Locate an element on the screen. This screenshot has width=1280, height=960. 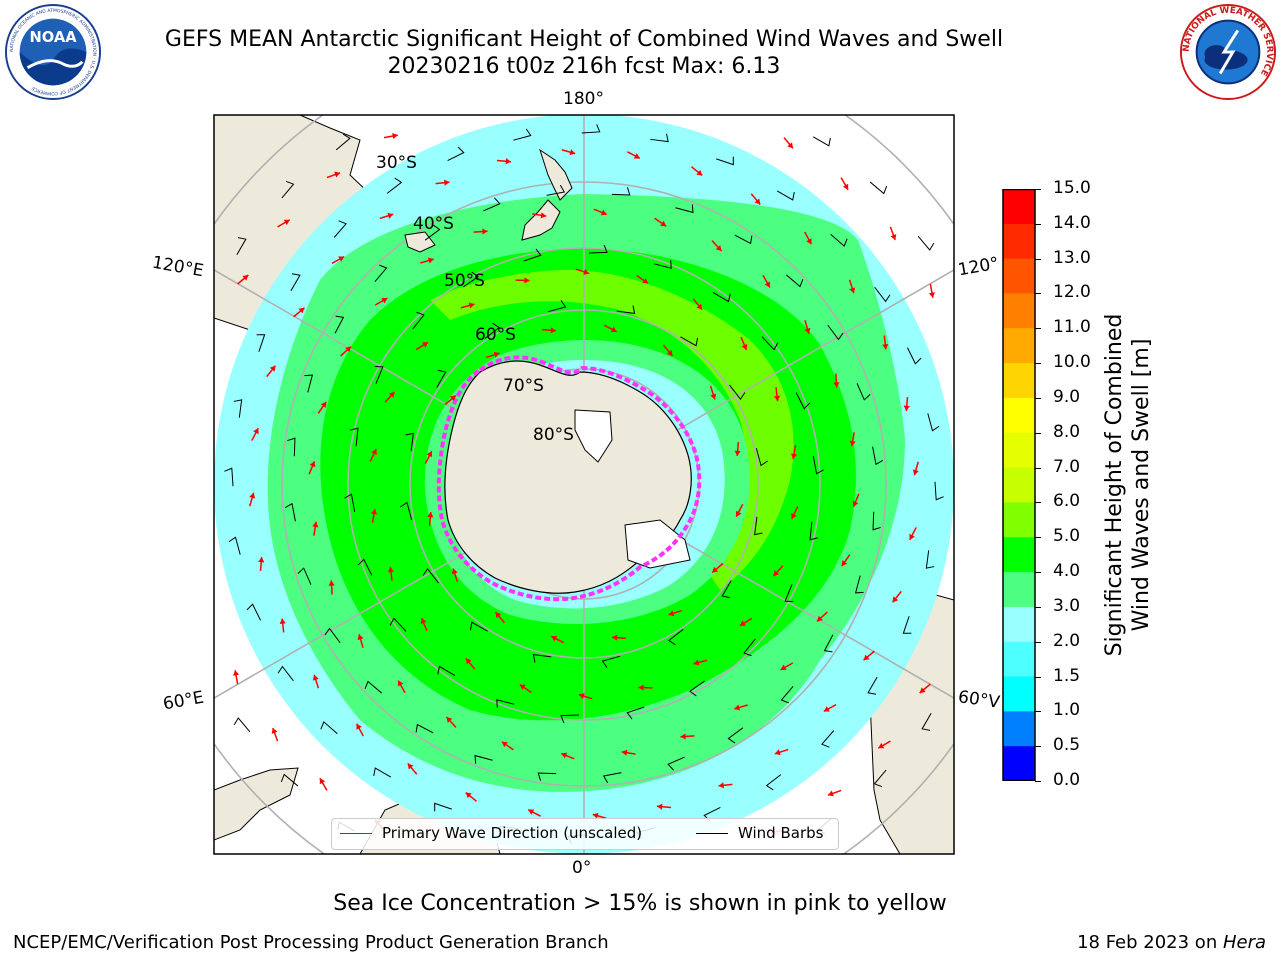
colorbar-tick: 3.0 is located at coordinates (1067, 605).